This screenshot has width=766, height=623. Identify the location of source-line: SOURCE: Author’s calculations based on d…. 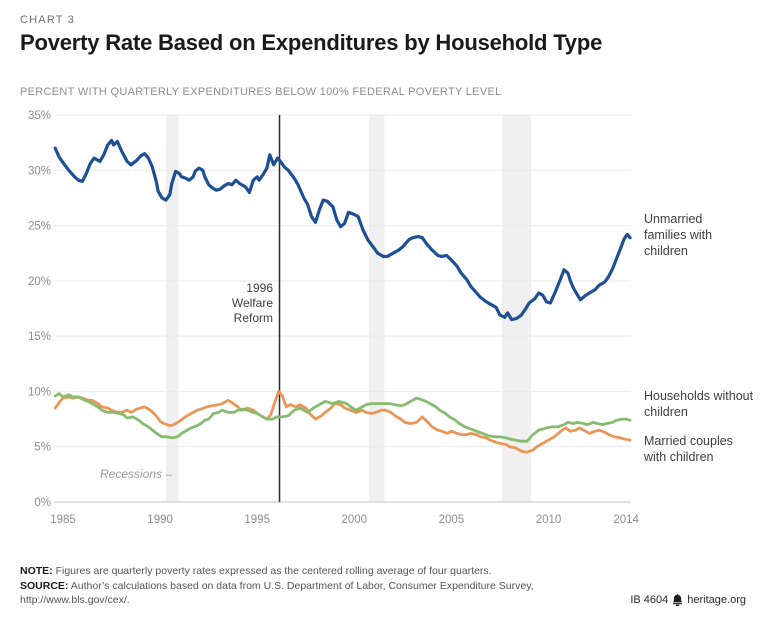
(286, 593).